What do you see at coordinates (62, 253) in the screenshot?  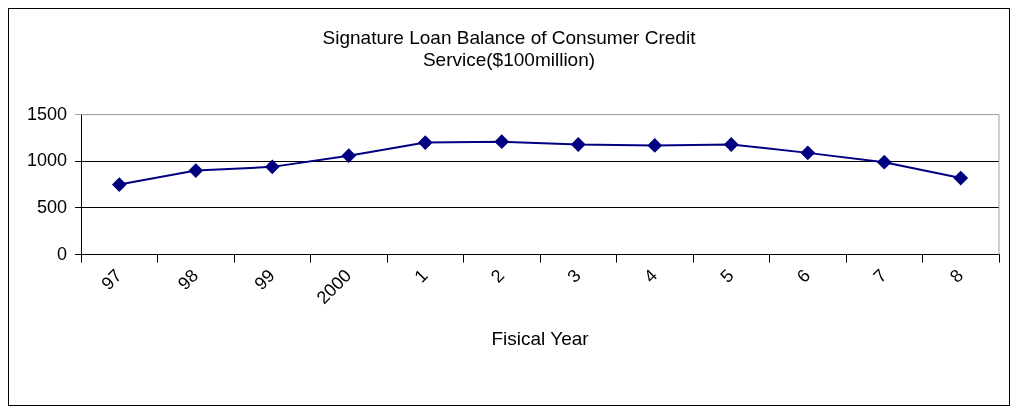 I see `y-tick-label: 0` at bounding box center [62, 253].